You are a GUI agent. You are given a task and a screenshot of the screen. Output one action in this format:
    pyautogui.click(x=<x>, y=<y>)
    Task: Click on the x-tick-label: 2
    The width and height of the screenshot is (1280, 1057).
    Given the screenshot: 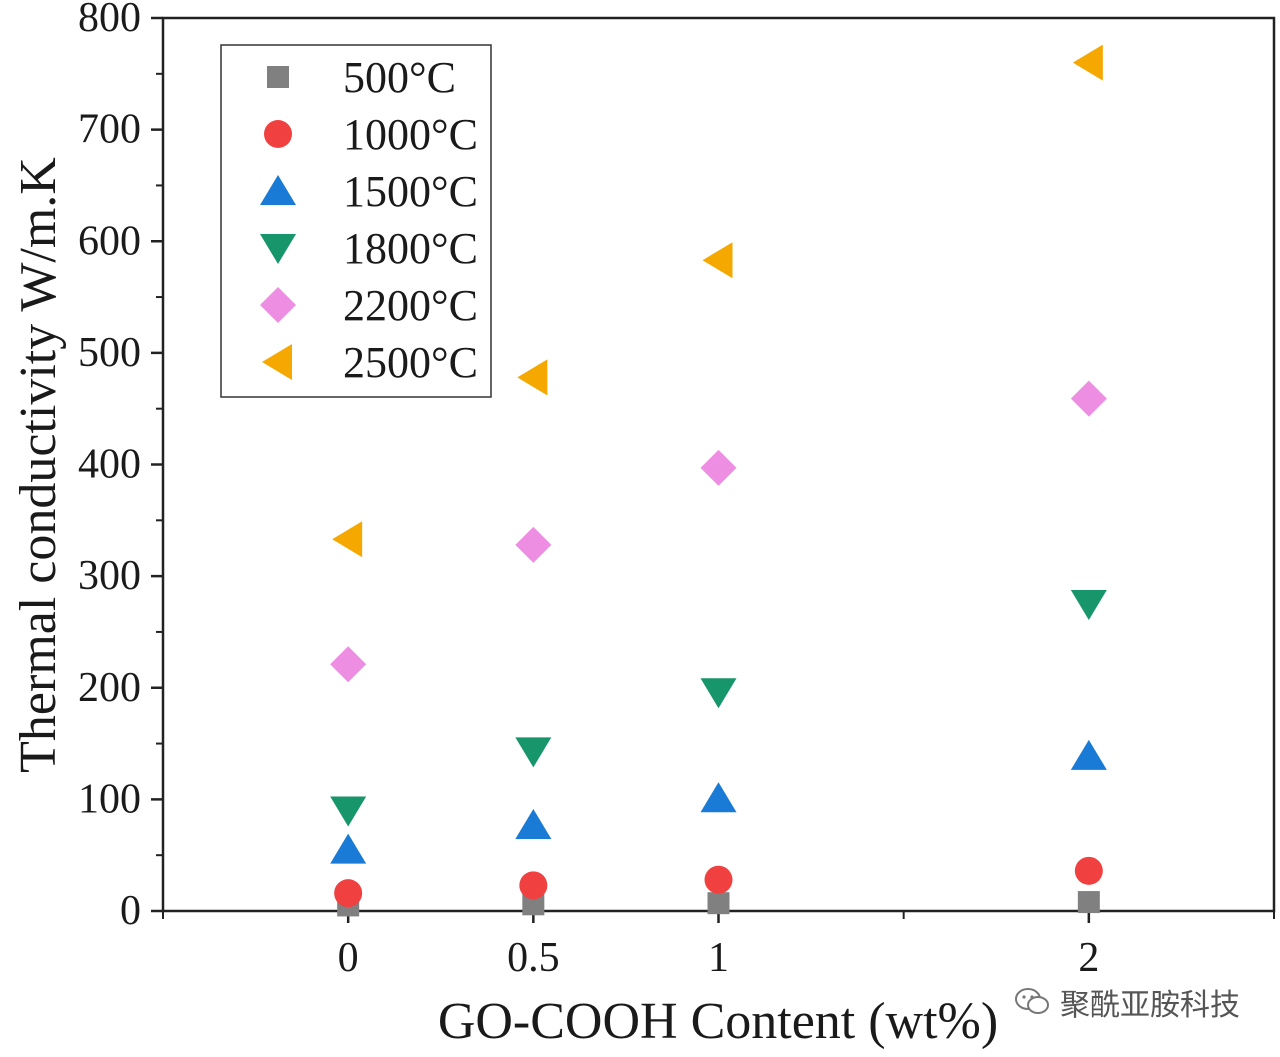 What is the action you would take?
    pyautogui.click(x=1088, y=958)
    